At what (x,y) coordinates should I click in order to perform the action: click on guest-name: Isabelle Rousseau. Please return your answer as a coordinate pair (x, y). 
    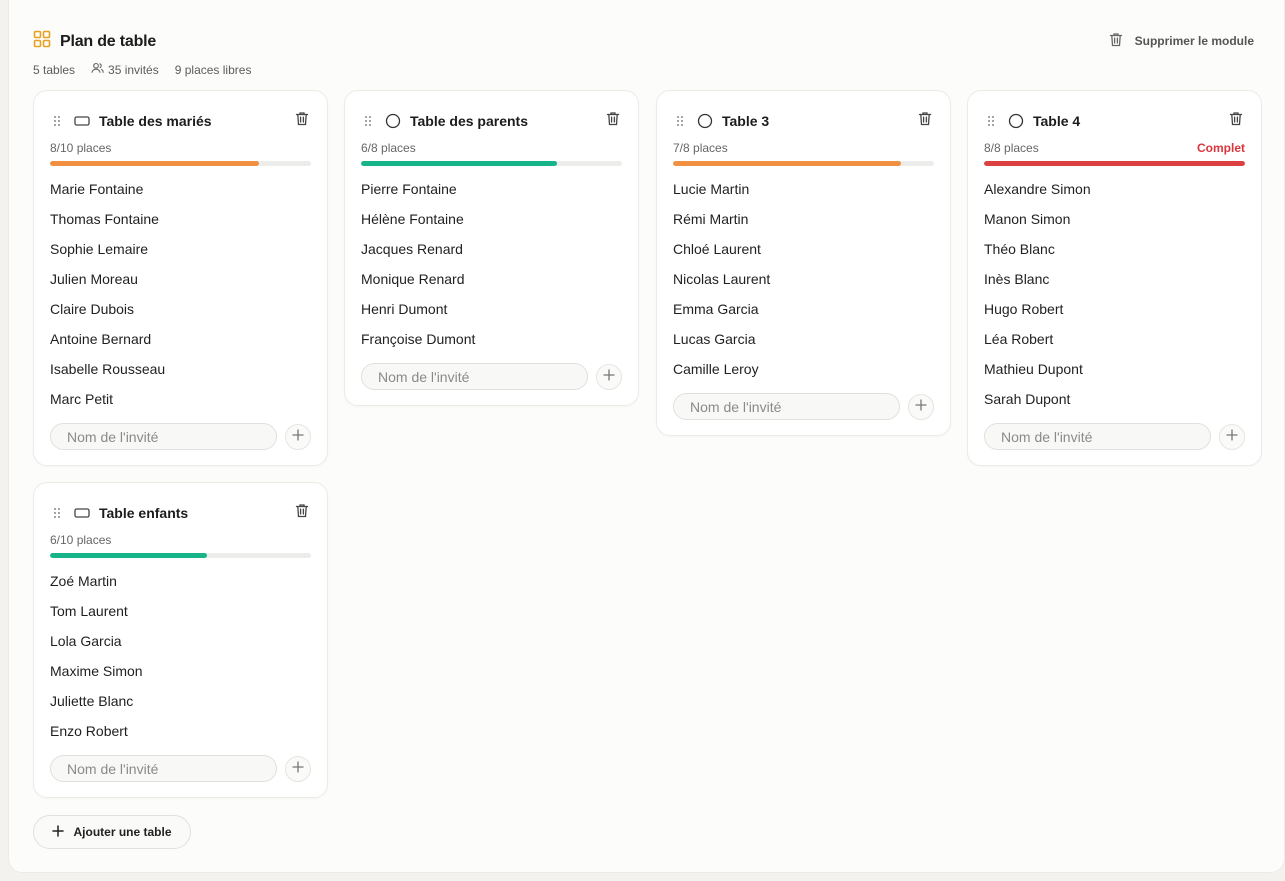
    Looking at the image, I should click on (108, 369).